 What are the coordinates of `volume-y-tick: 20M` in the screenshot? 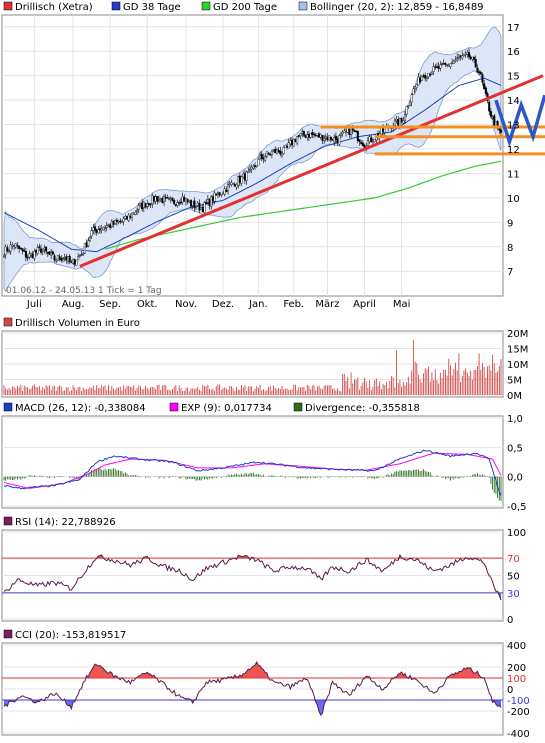 It's located at (517, 334).